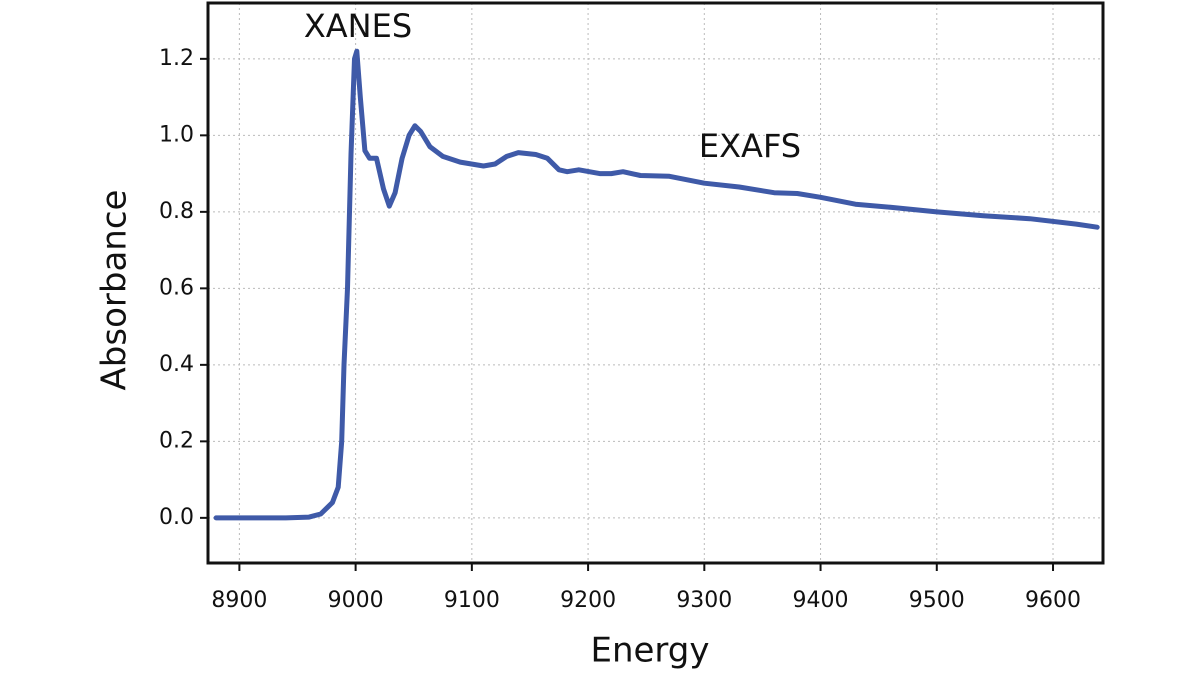  What do you see at coordinates (176, 517) in the screenshot?
I see `y-tick-label: 0.0` at bounding box center [176, 517].